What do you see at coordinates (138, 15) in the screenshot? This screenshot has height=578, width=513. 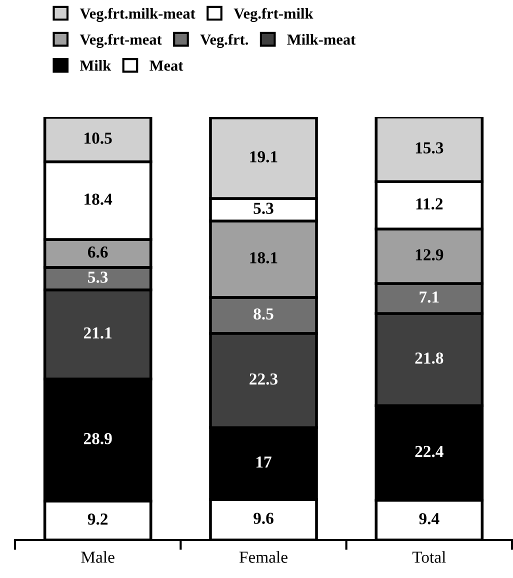 I see `legend-label: Veg.frt.milk-meat` at bounding box center [138, 15].